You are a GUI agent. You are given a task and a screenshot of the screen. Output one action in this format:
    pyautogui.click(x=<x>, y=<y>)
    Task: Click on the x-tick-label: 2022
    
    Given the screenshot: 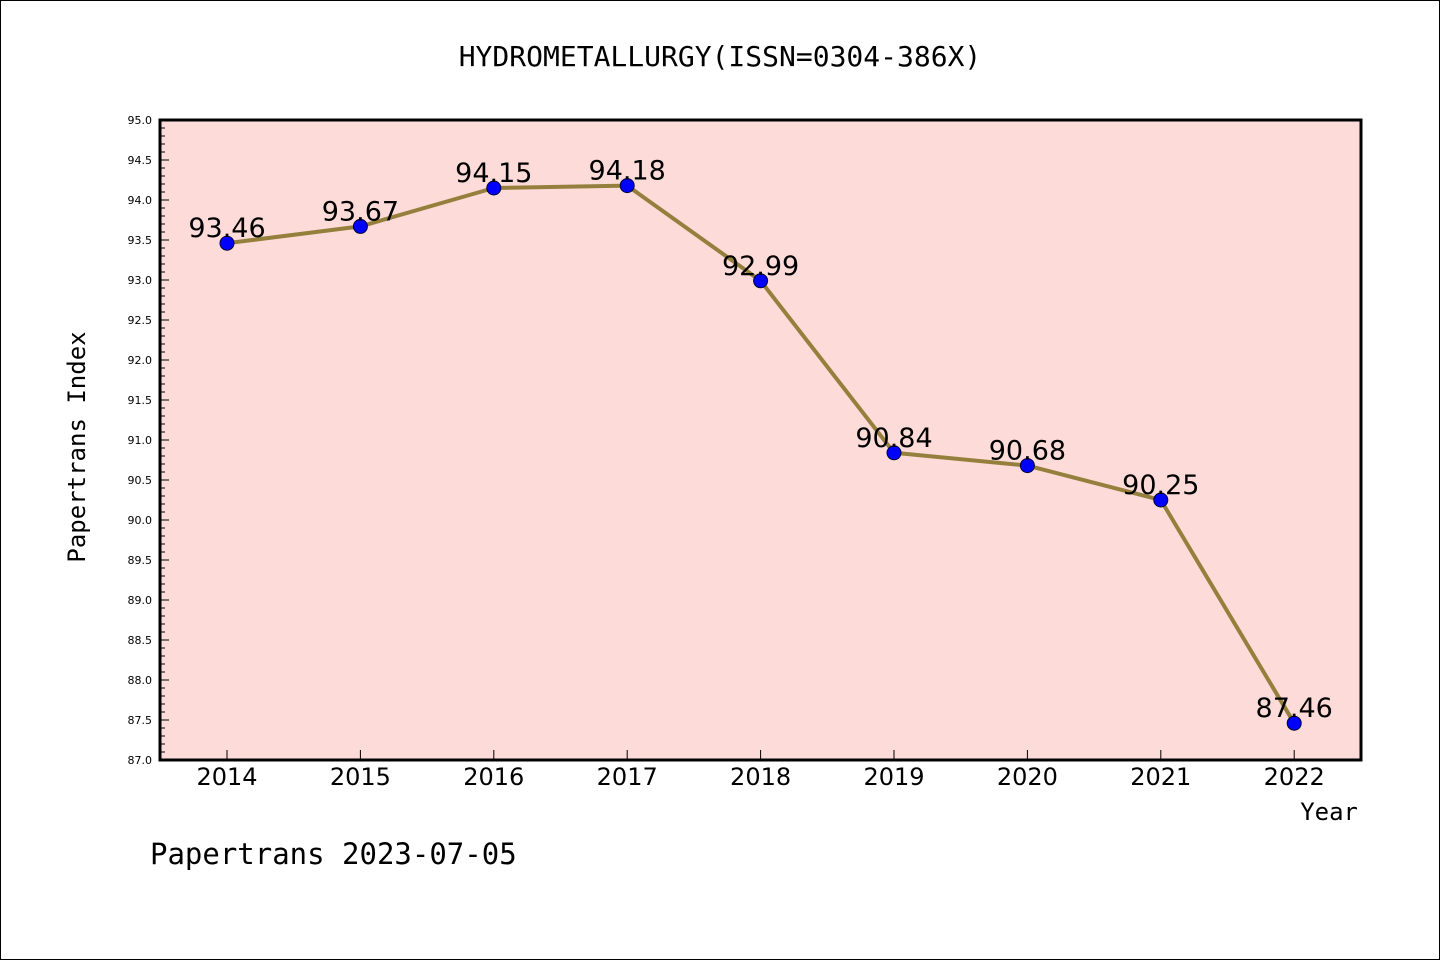 What is the action you would take?
    pyautogui.click(x=1294, y=777)
    